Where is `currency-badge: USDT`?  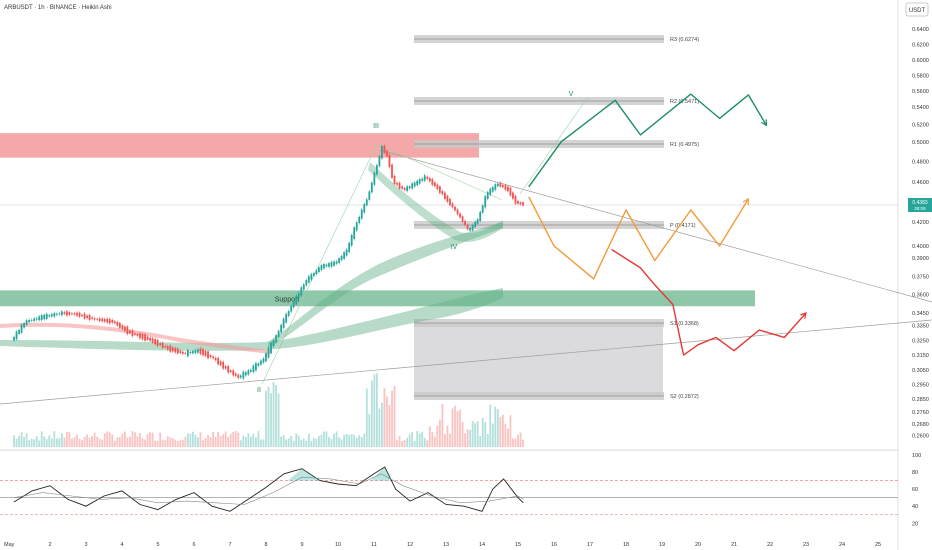 currency-badge: USDT is located at coordinates (917, 9).